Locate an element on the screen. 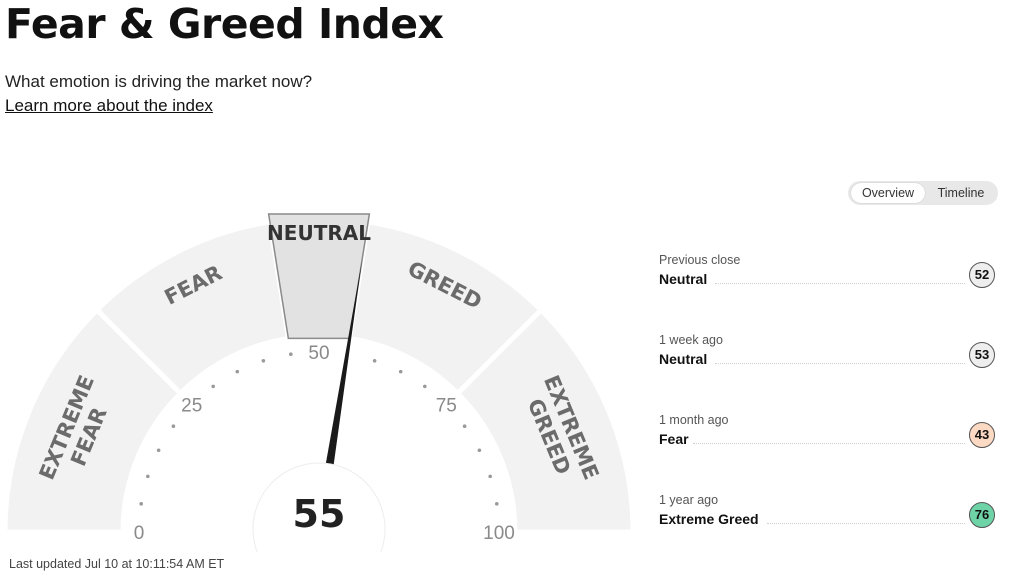  history-label: Fear is located at coordinates (674, 439).